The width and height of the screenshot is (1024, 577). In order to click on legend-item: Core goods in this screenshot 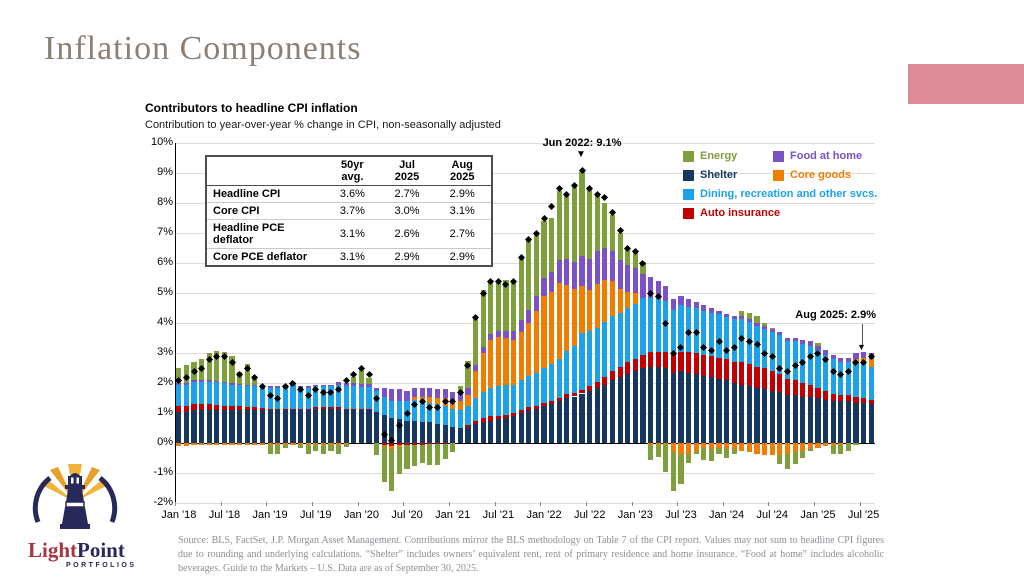, I will do `click(812, 175)`.